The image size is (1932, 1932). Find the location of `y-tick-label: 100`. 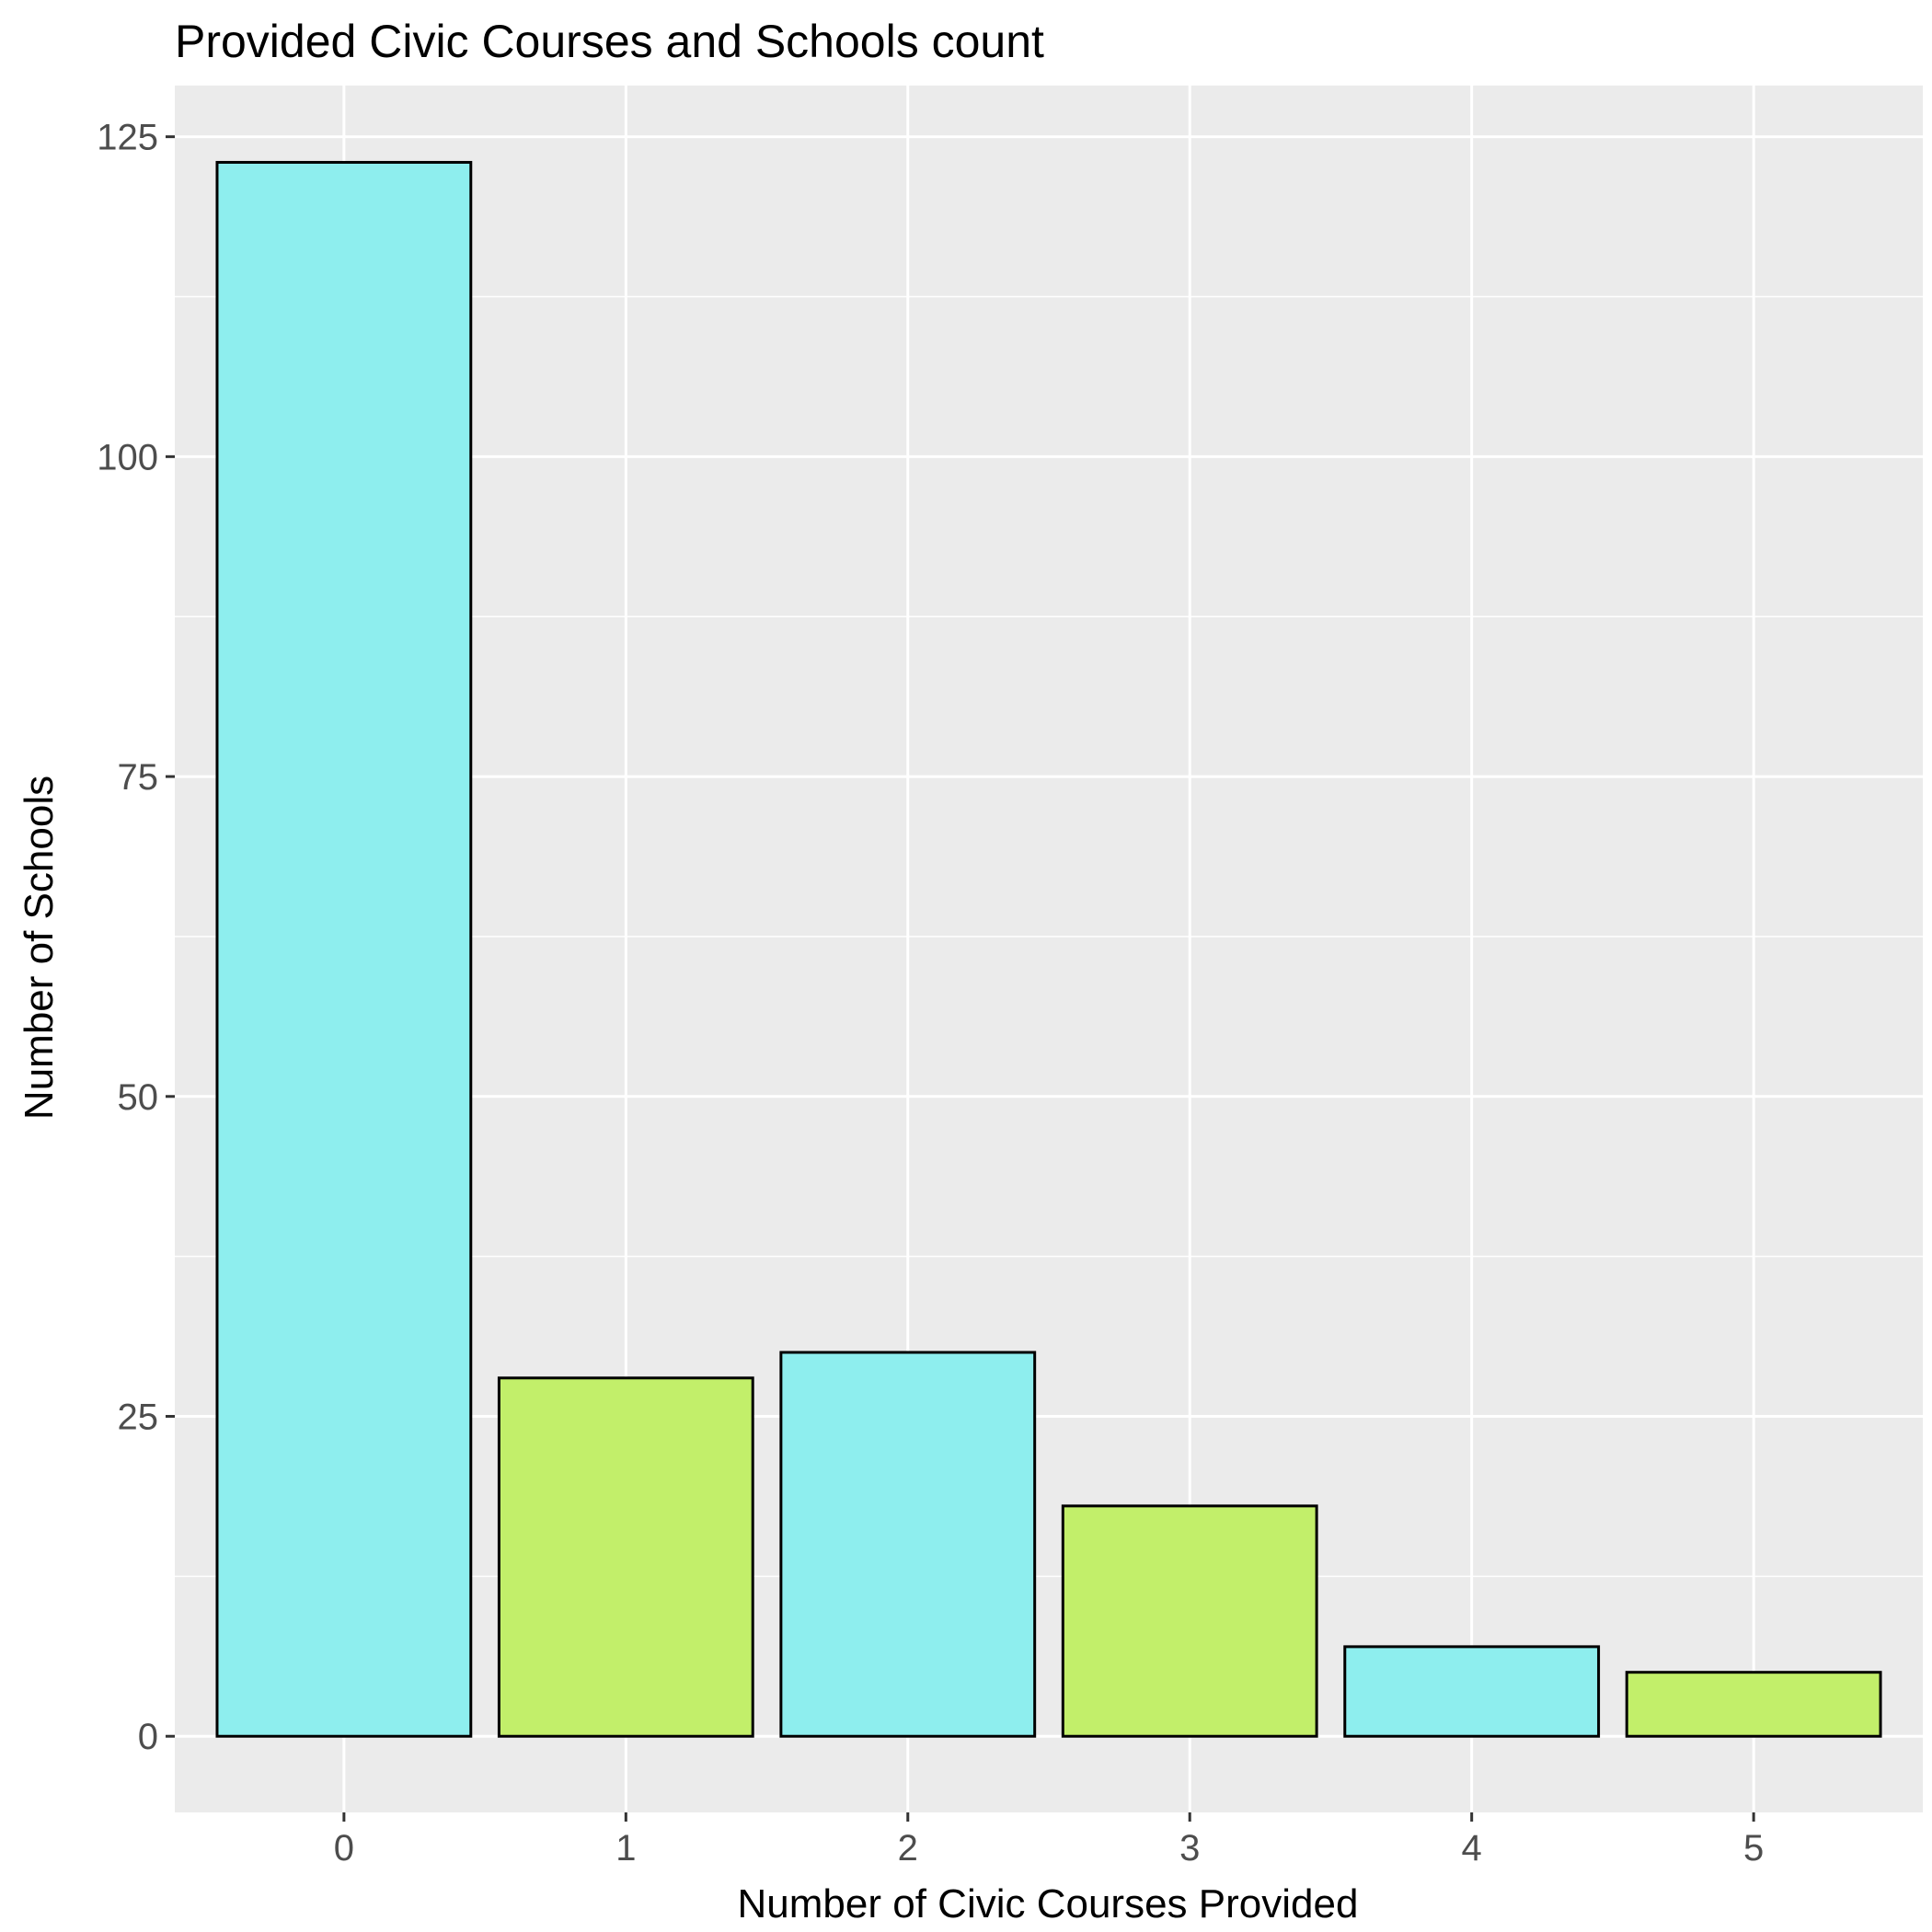

y-tick-label: 100 is located at coordinates (127, 457).